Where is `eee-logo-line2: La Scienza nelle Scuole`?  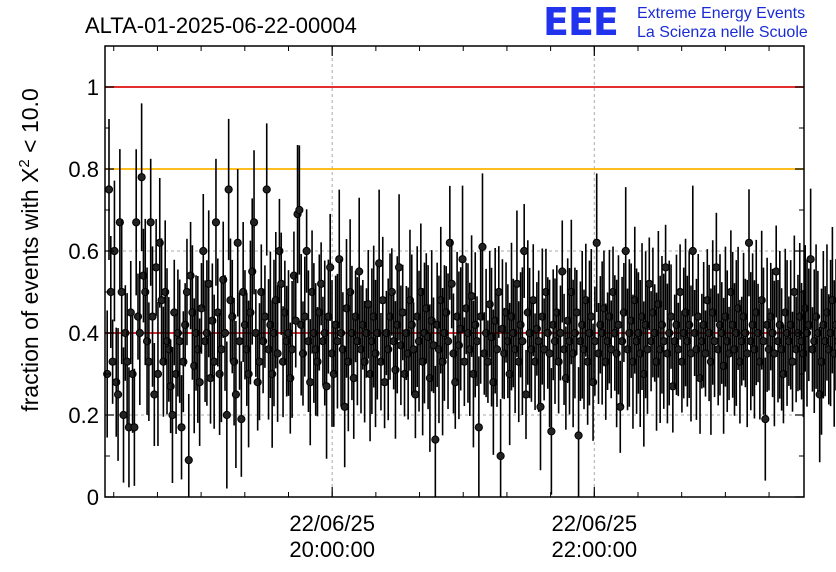
eee-logo-line2: La Scienza nelle Scuole is located at coordinates (722, 32).